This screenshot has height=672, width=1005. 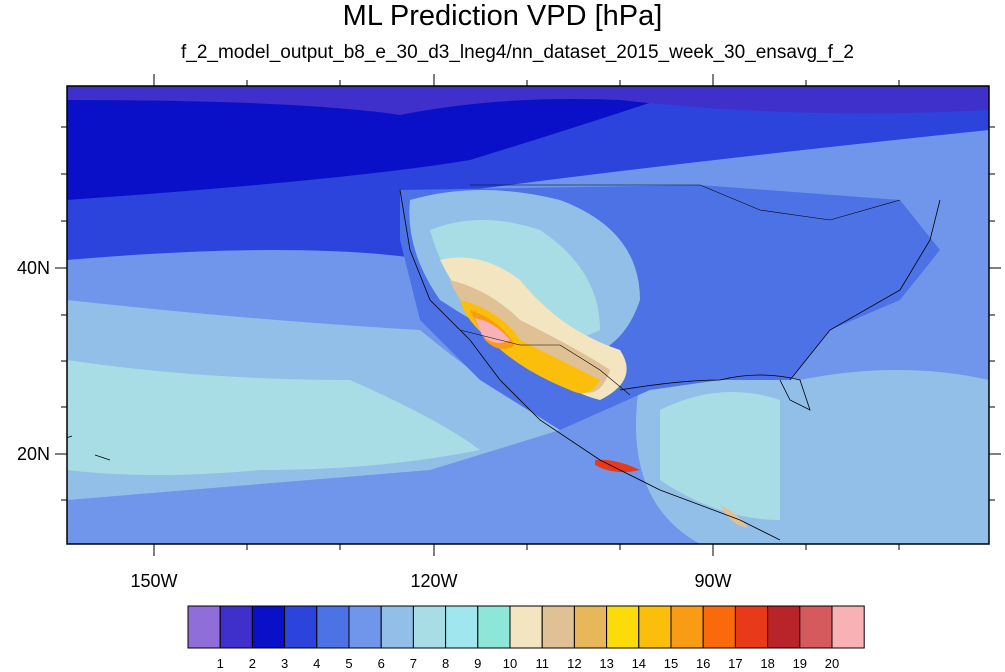 What do you see at coordinates (574, 663) in the screenshot?
I see `colorbar-label: 12` at bounding box center [574, 663].